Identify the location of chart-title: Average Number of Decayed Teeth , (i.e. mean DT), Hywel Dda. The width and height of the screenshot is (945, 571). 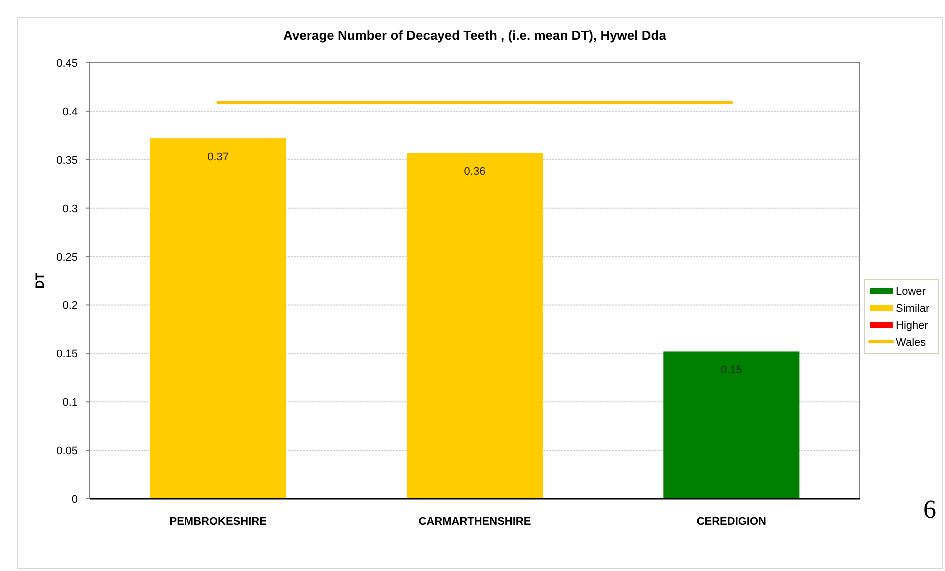
(476, 35).